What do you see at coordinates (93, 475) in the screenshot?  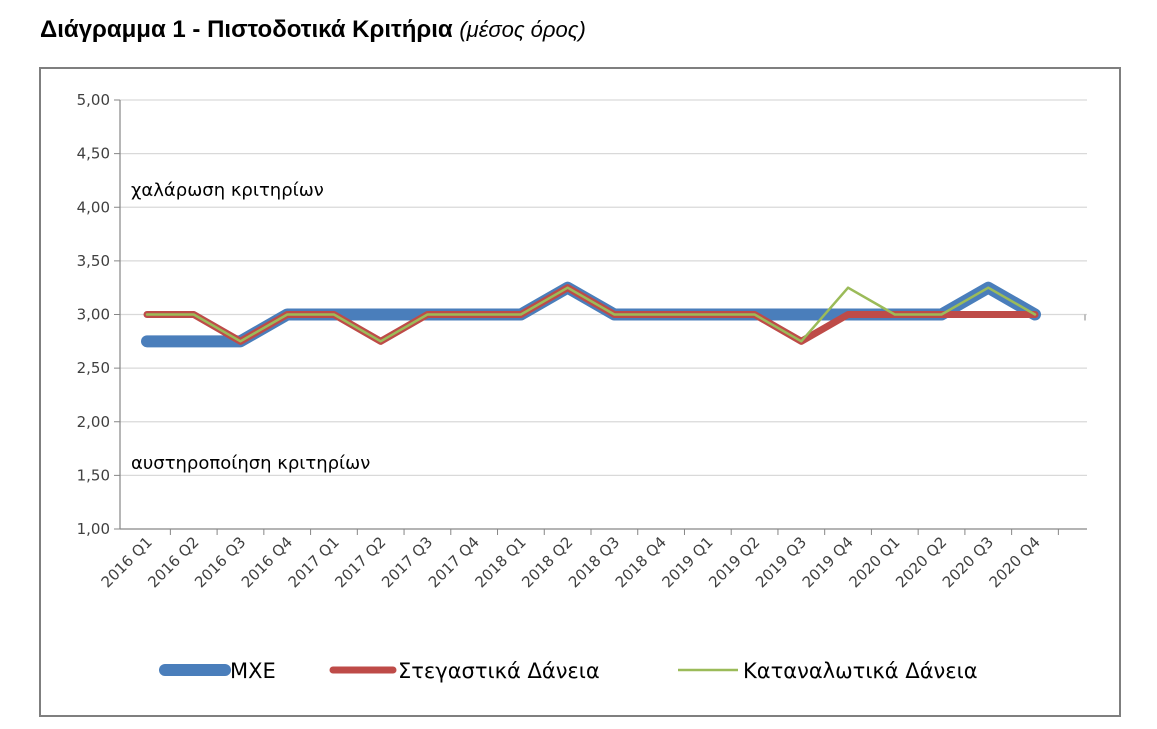 I see `y-tick-label: 1,50` at bounding box center [93, 475].